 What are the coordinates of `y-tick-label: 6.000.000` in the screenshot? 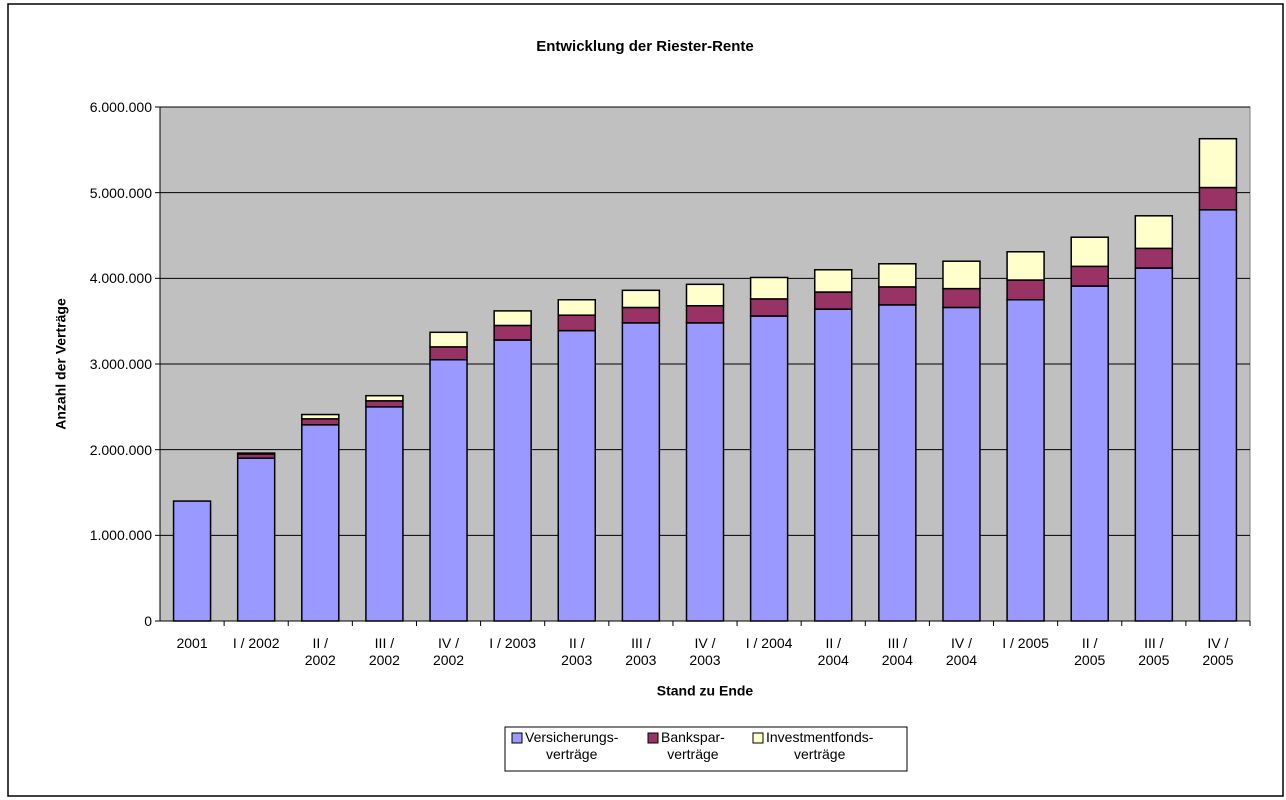 It's located at (120, 107).